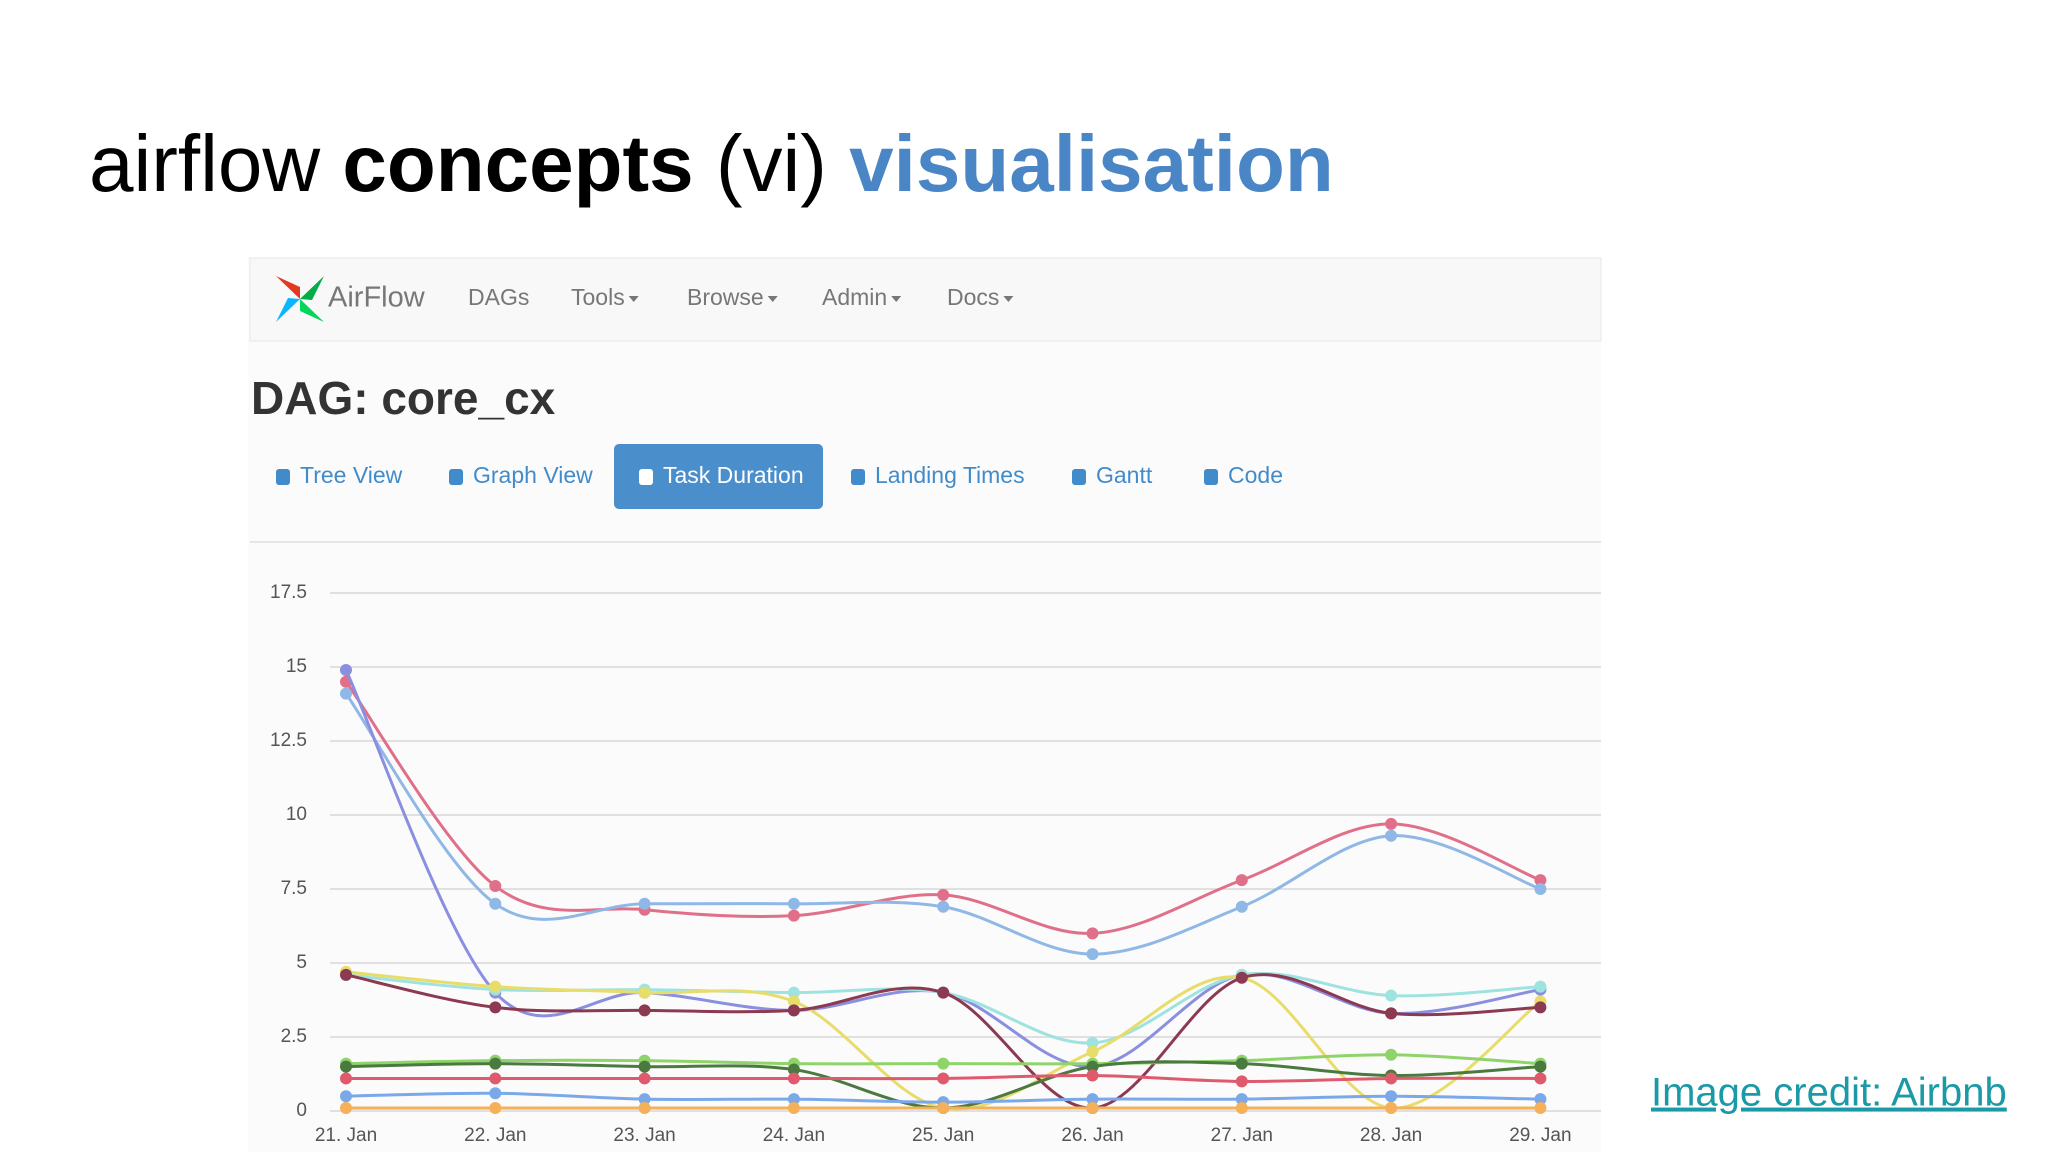 This screenshot has height=1152, width=2048. I want to click on y-tick-label: 12.5, so click(288, 740).